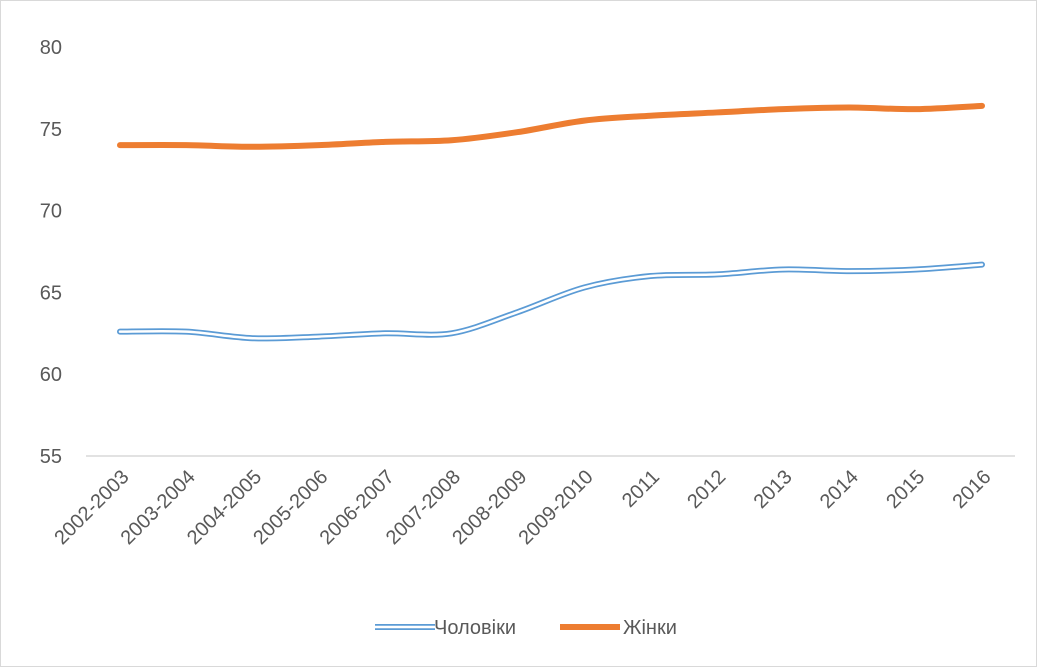 This screenshot has height=667, width=1037. What do you see at coordinates (551, 126) in the screenshot?
I see `series-1-line` at bounding box center [551, 126].